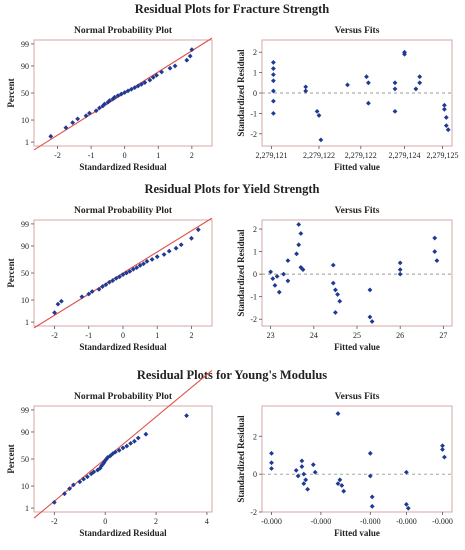 Image resolution: width=465 pixels, height=550 pixels. What do you see at coordinates (25, 44) in the screenshot?
I see `y-tick-label: 99` at bounding box center [25, 44].